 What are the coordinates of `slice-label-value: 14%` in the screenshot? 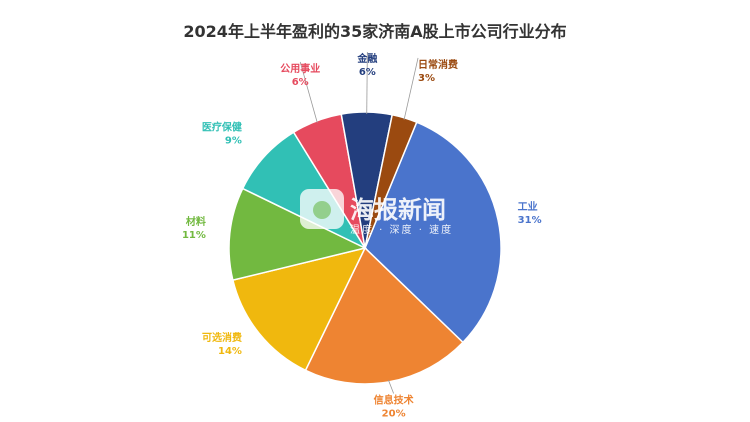 It's located at (230, 351).